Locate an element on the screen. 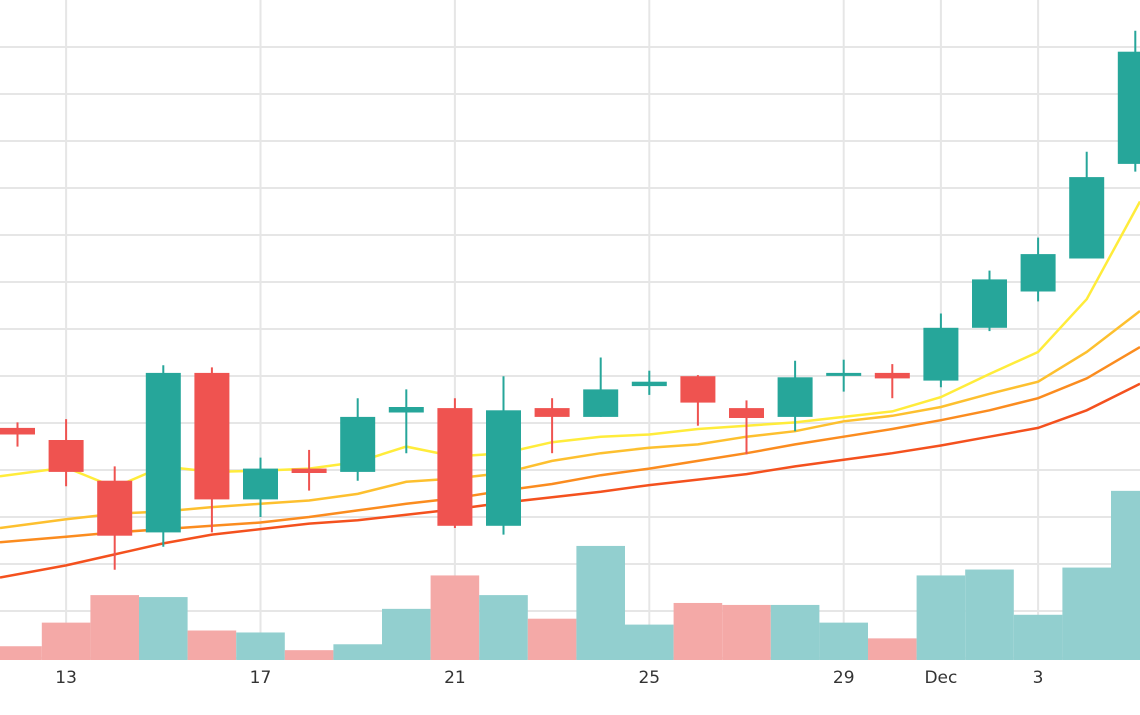 Image resolution: width=1140 pixels, height=715 pixels. x-tick-label: 21 is located at coordinates (455, 678).